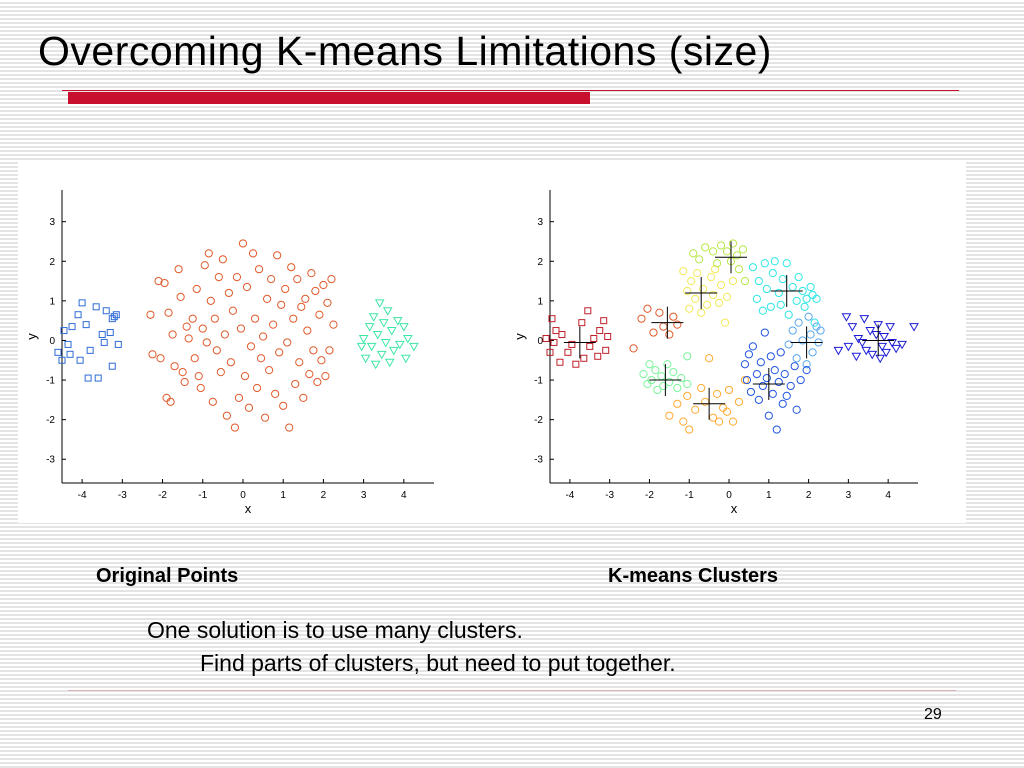 Image resolution: width=1024 pixels, height=768 pixels. Describe the element at coordinates (162, 495) in the screenshot. I see `x-tick-label: -2` at that location.